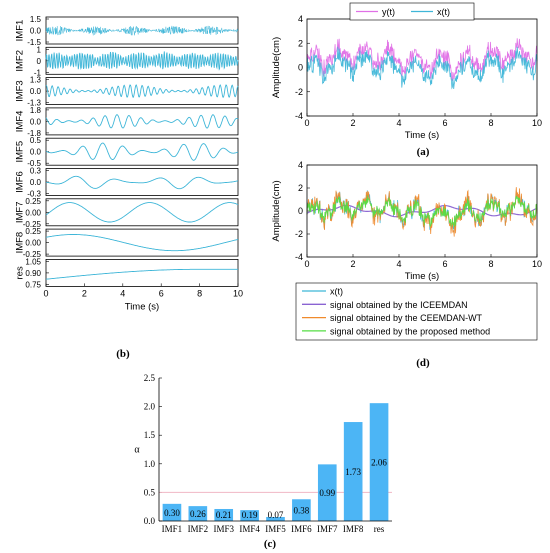 This screenshot has height=553, width=550. Describe the element at coordinates (276, 515) in the screenshot. I see `alpha-value-label: 0.07` at that location.